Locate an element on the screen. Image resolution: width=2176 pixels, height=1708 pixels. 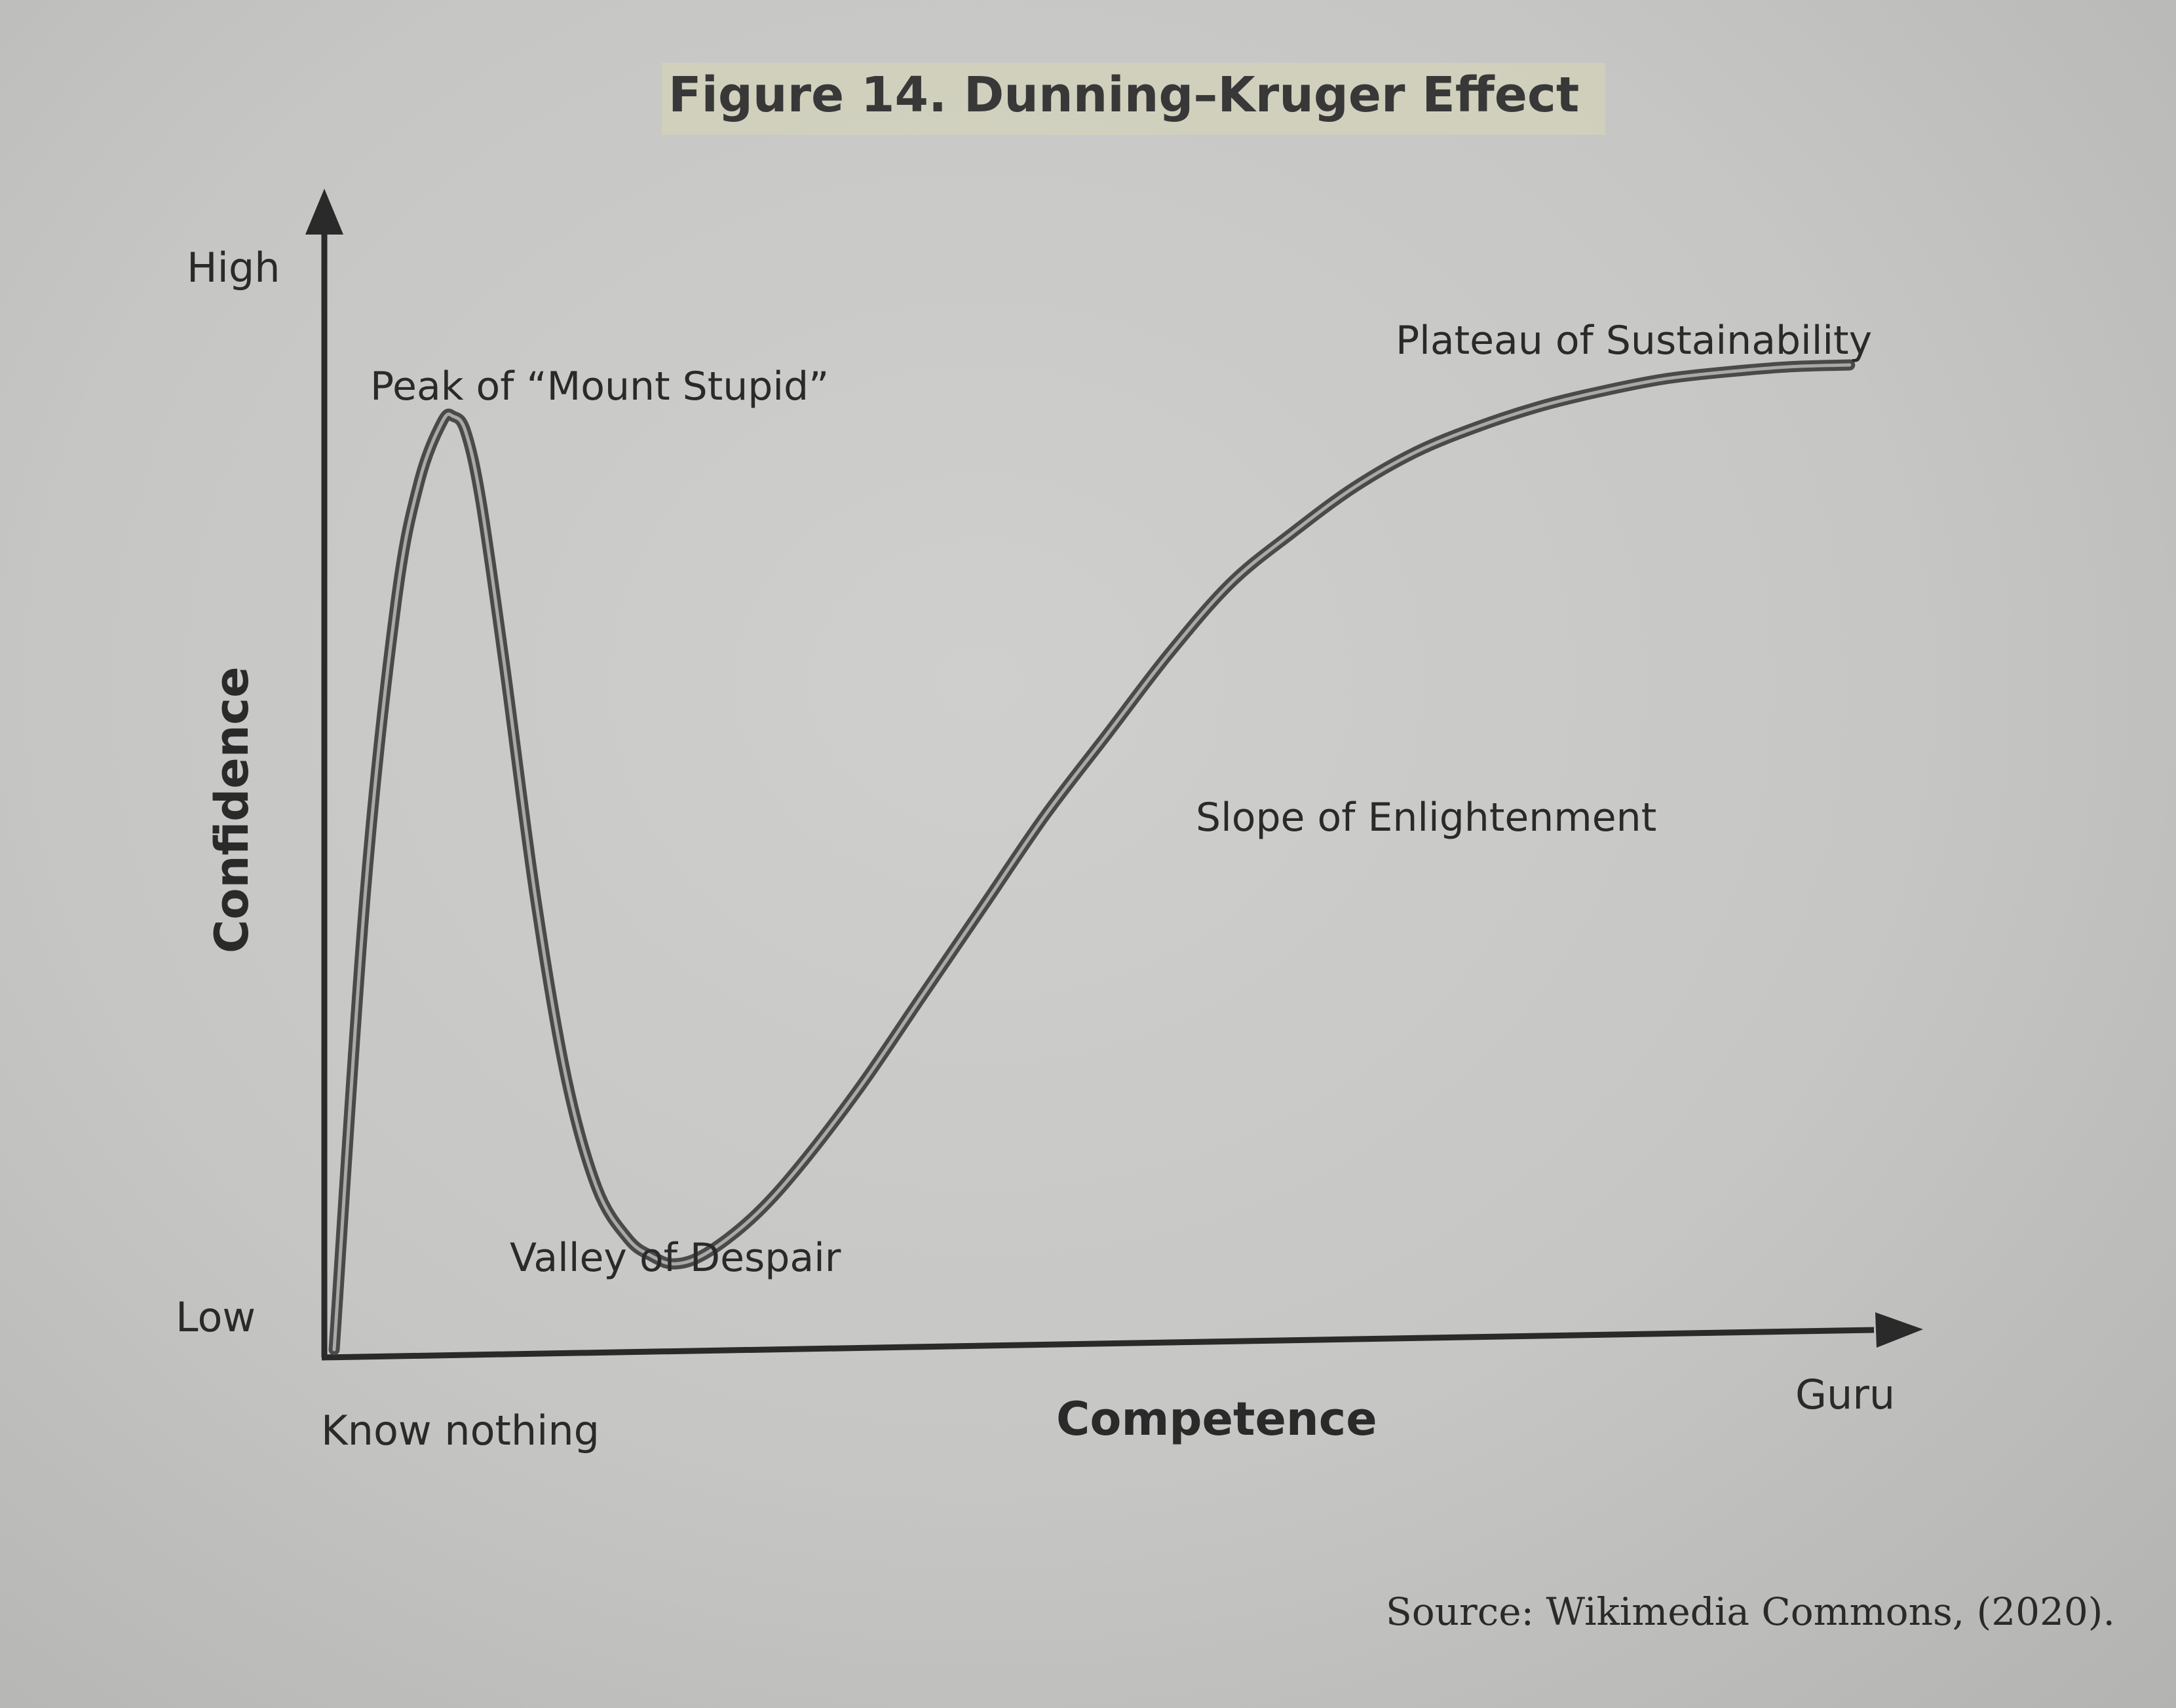
title-highlight is located at coordinates (1133, 99).